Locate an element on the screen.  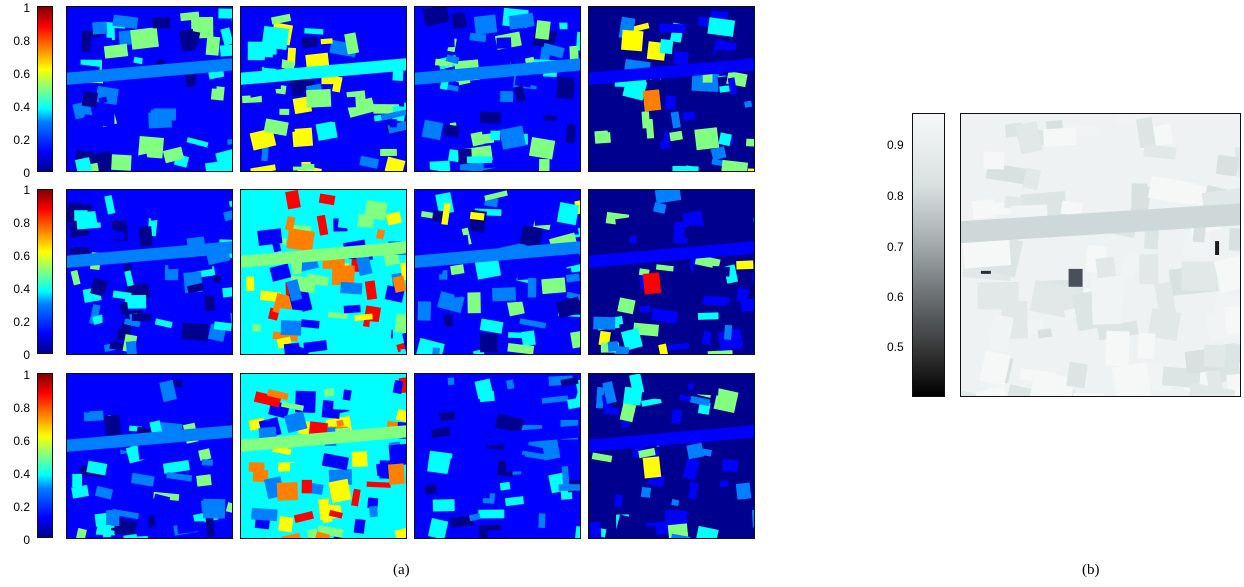
colorbar-tick: 0.7 is located at coordinates (895, 247).